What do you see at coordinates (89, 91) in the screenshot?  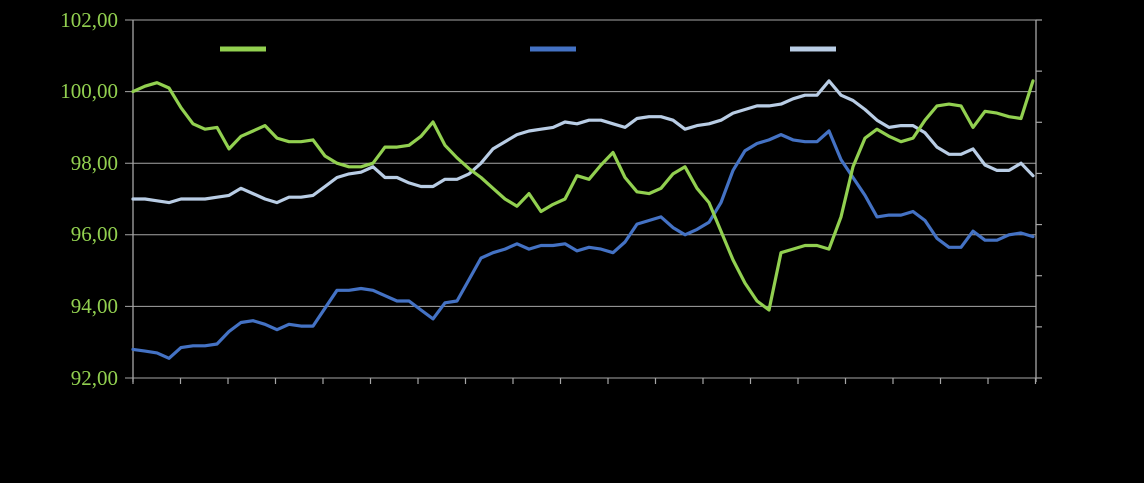 I see `y-axis-tick-label: 100,00` at bounding box center [89, 91].